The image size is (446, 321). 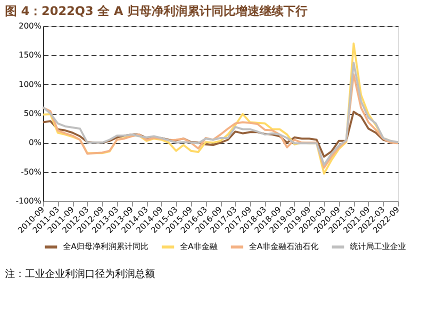 I want to click on y-tick-label: -50%, so click(x=31, y=171).